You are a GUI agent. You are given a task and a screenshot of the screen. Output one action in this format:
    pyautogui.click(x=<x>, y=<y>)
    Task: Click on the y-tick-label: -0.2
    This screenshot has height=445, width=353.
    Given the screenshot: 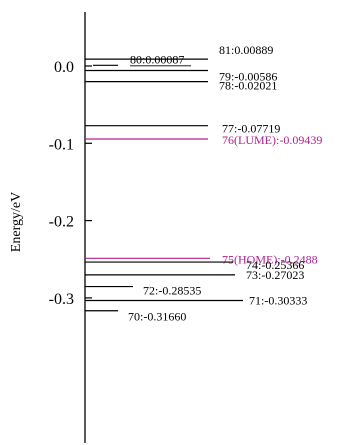 What is the action you would take?
    pyautogui.click(x=61, y=222)
    